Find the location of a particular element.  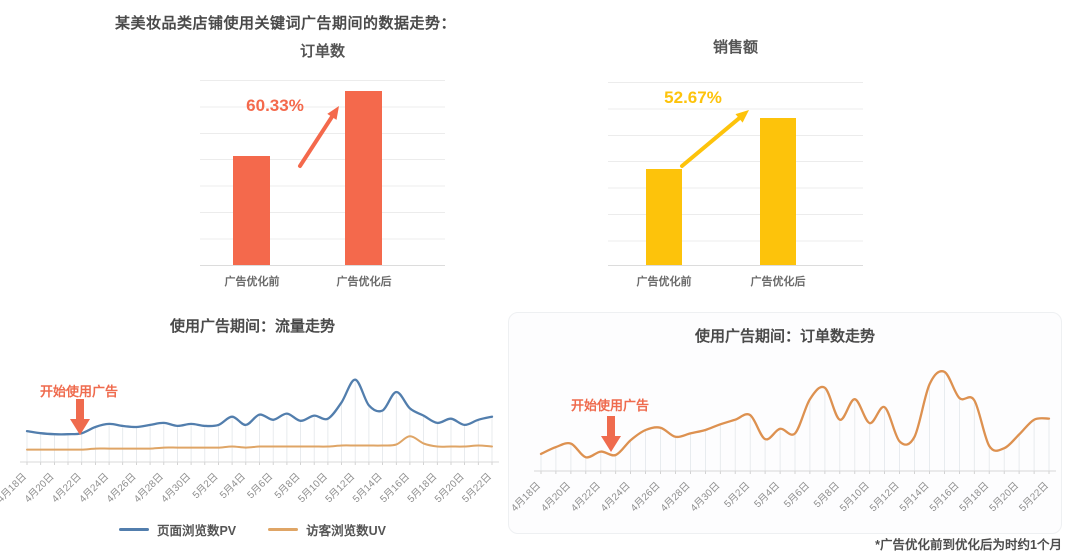

pv-line-swatch-icon is located at coordinates (133, 529).